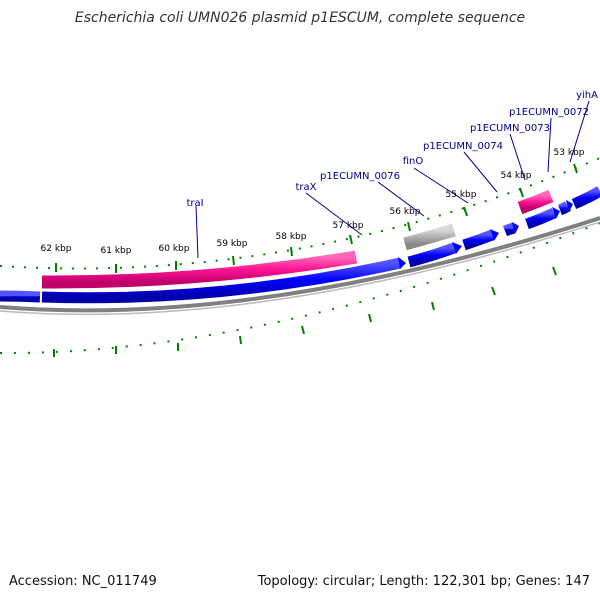  What do you see at coordinates (232, 244) in the screenshot?
I see `tick-label: 59 kbp` at bounding box center [232, 244].